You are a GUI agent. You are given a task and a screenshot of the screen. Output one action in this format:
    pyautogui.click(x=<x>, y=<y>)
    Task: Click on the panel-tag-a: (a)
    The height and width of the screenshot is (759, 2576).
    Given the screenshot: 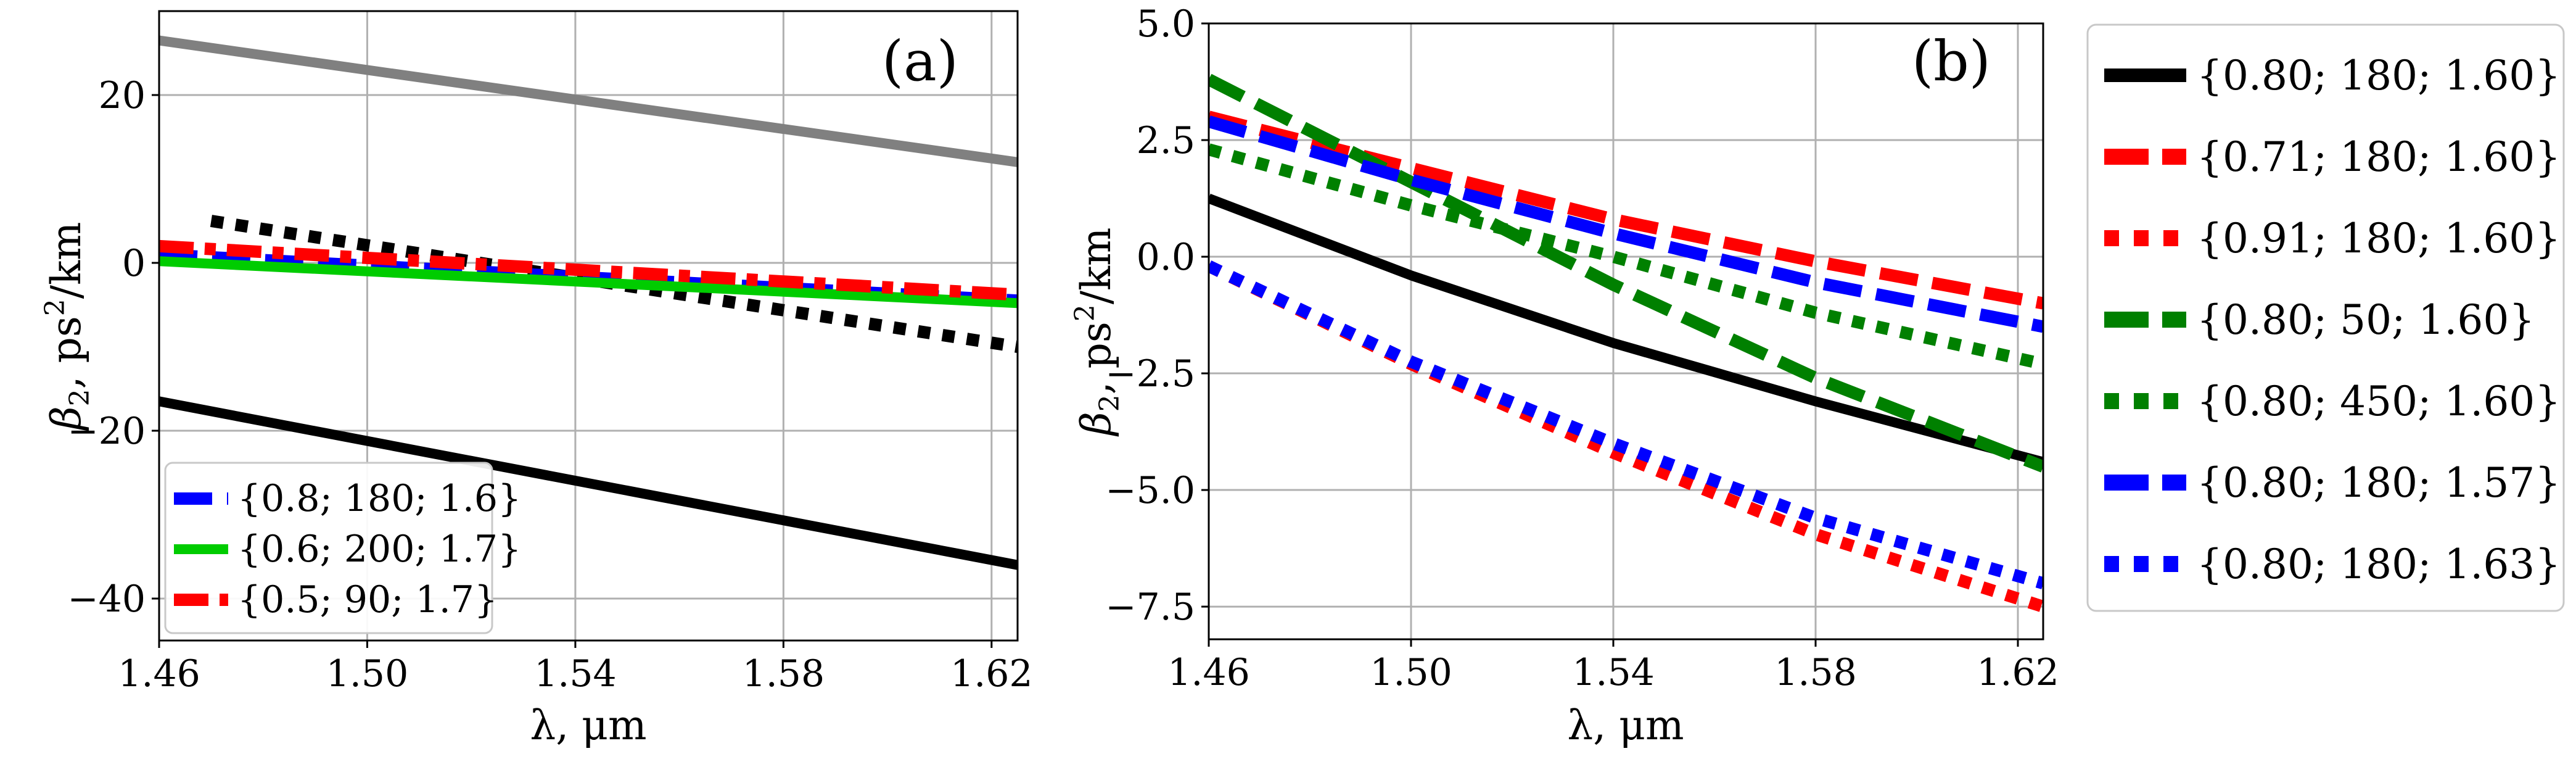 What is the action you would take?
    pyautogui.click(x=920, y=61)
    